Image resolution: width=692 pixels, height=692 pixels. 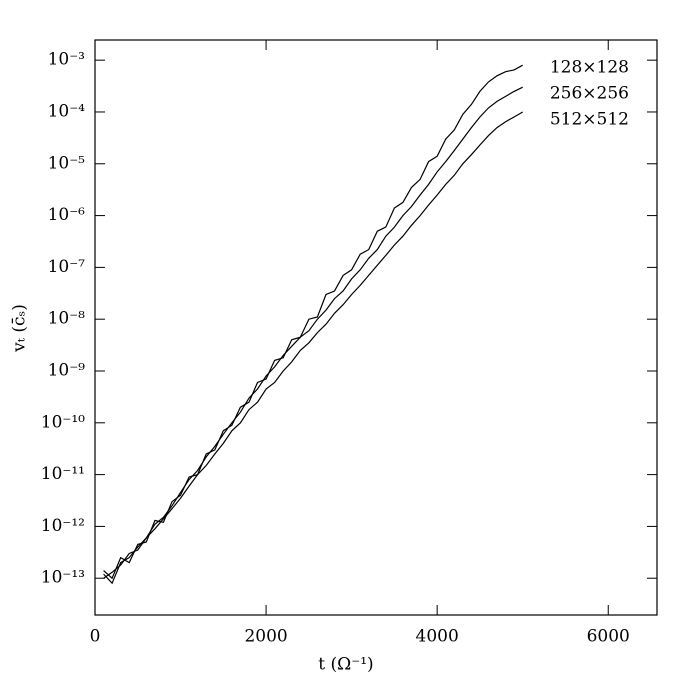 What do you see at coordinates (67, 370) in the screenshot?
I see `y-tick-label: 10⁻⁹` at bounding box center [67, 370].